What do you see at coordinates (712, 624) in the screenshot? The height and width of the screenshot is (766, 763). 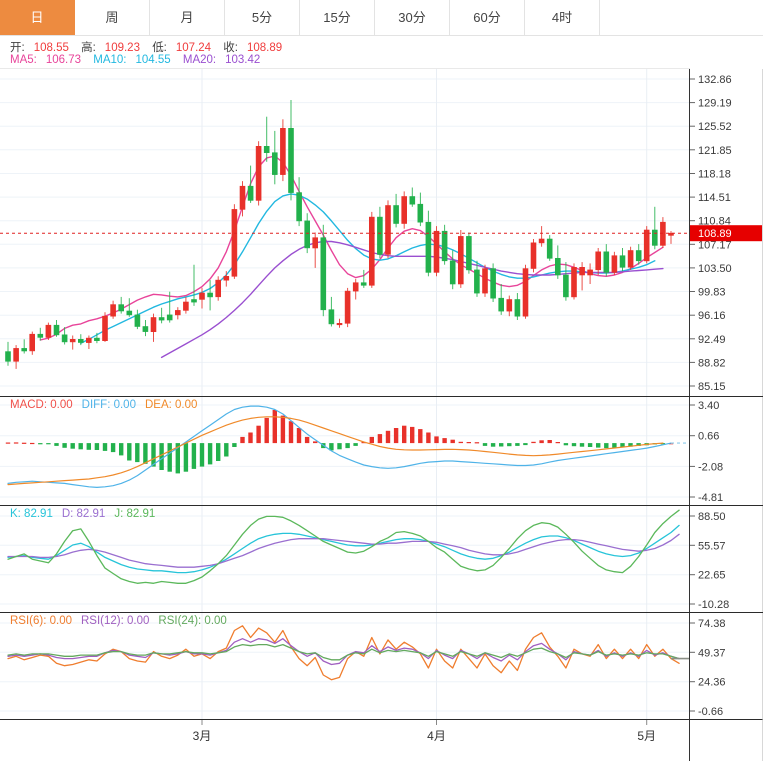 I see `svg-text: 74.38` at bounding box center [712, 624].